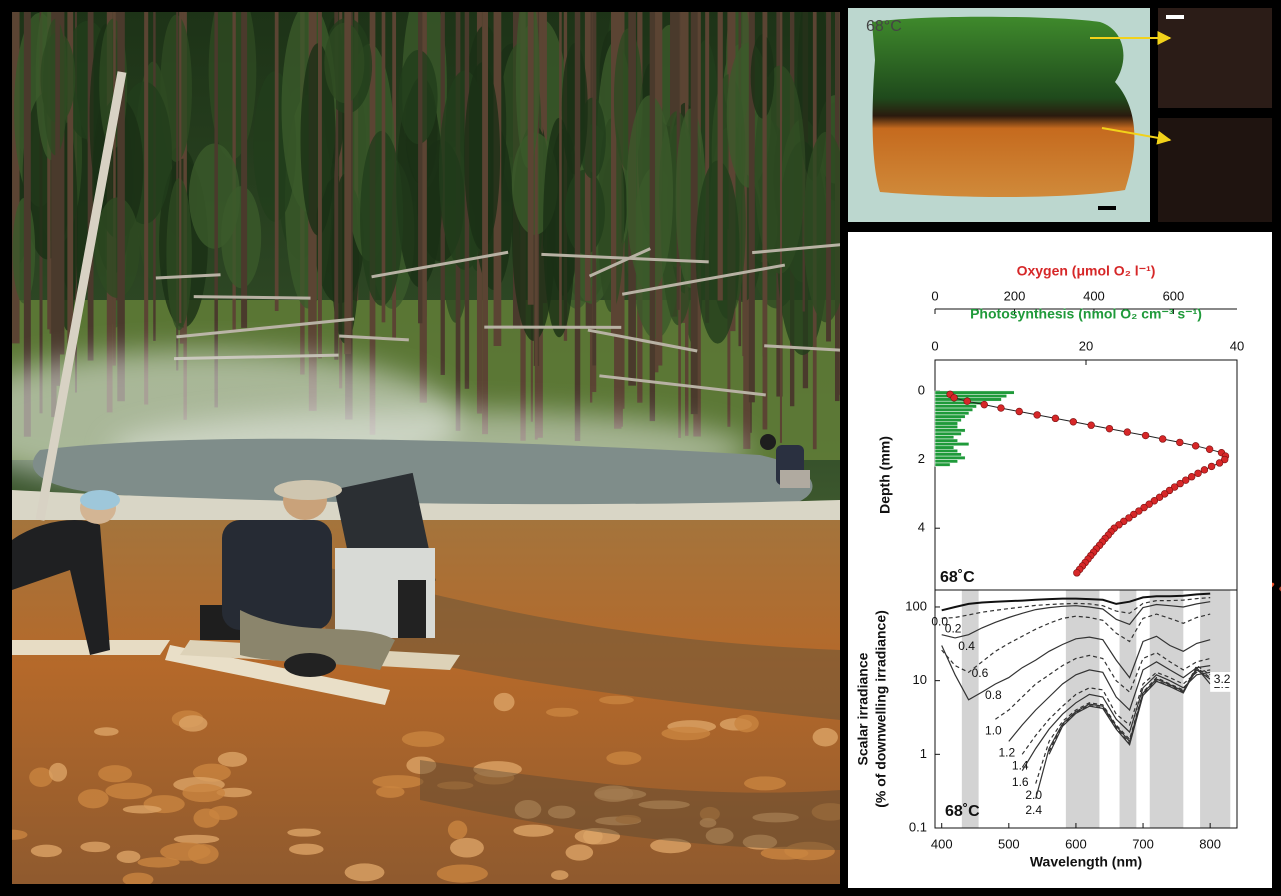  I want to click on series-label: 1.4, so click(1020, 765).